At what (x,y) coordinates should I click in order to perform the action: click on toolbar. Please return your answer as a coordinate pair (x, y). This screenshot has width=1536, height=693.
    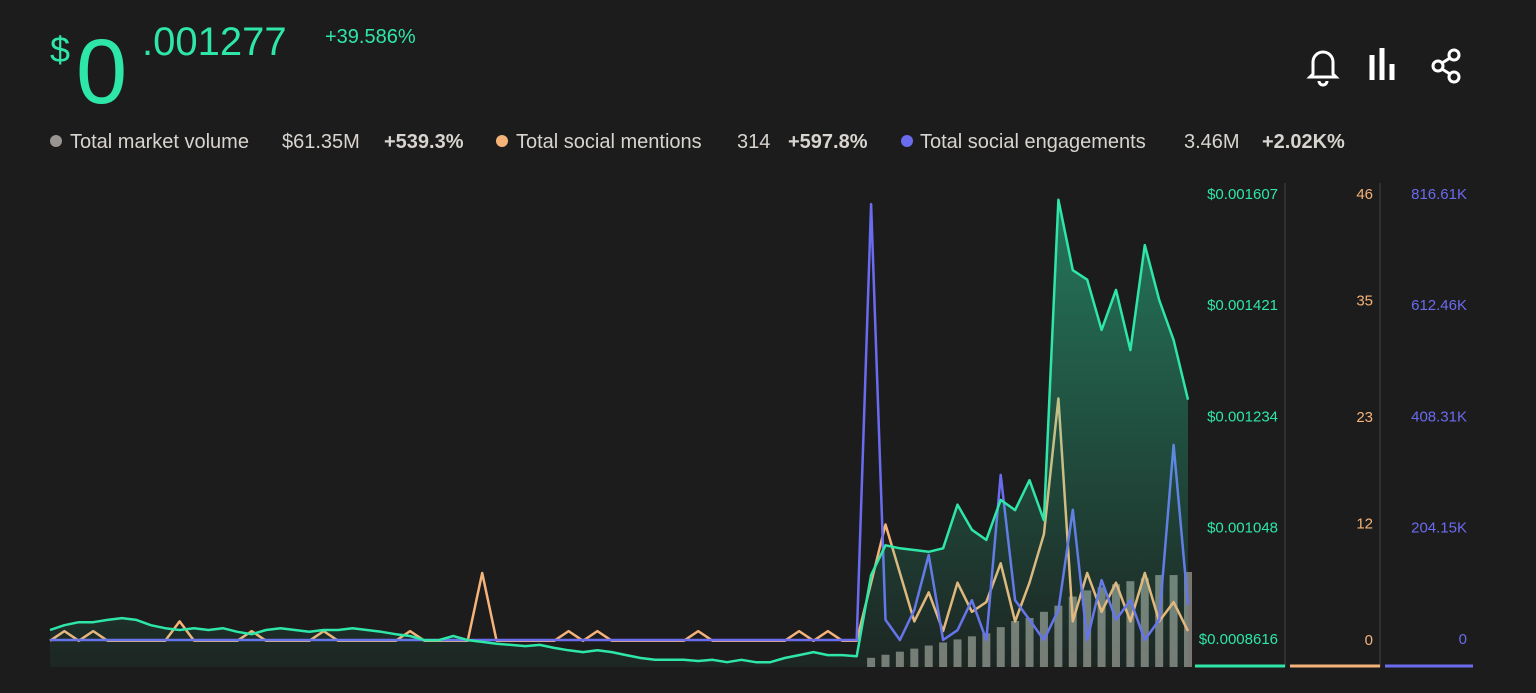
    Looking at the image, I should click on (1383, 67).